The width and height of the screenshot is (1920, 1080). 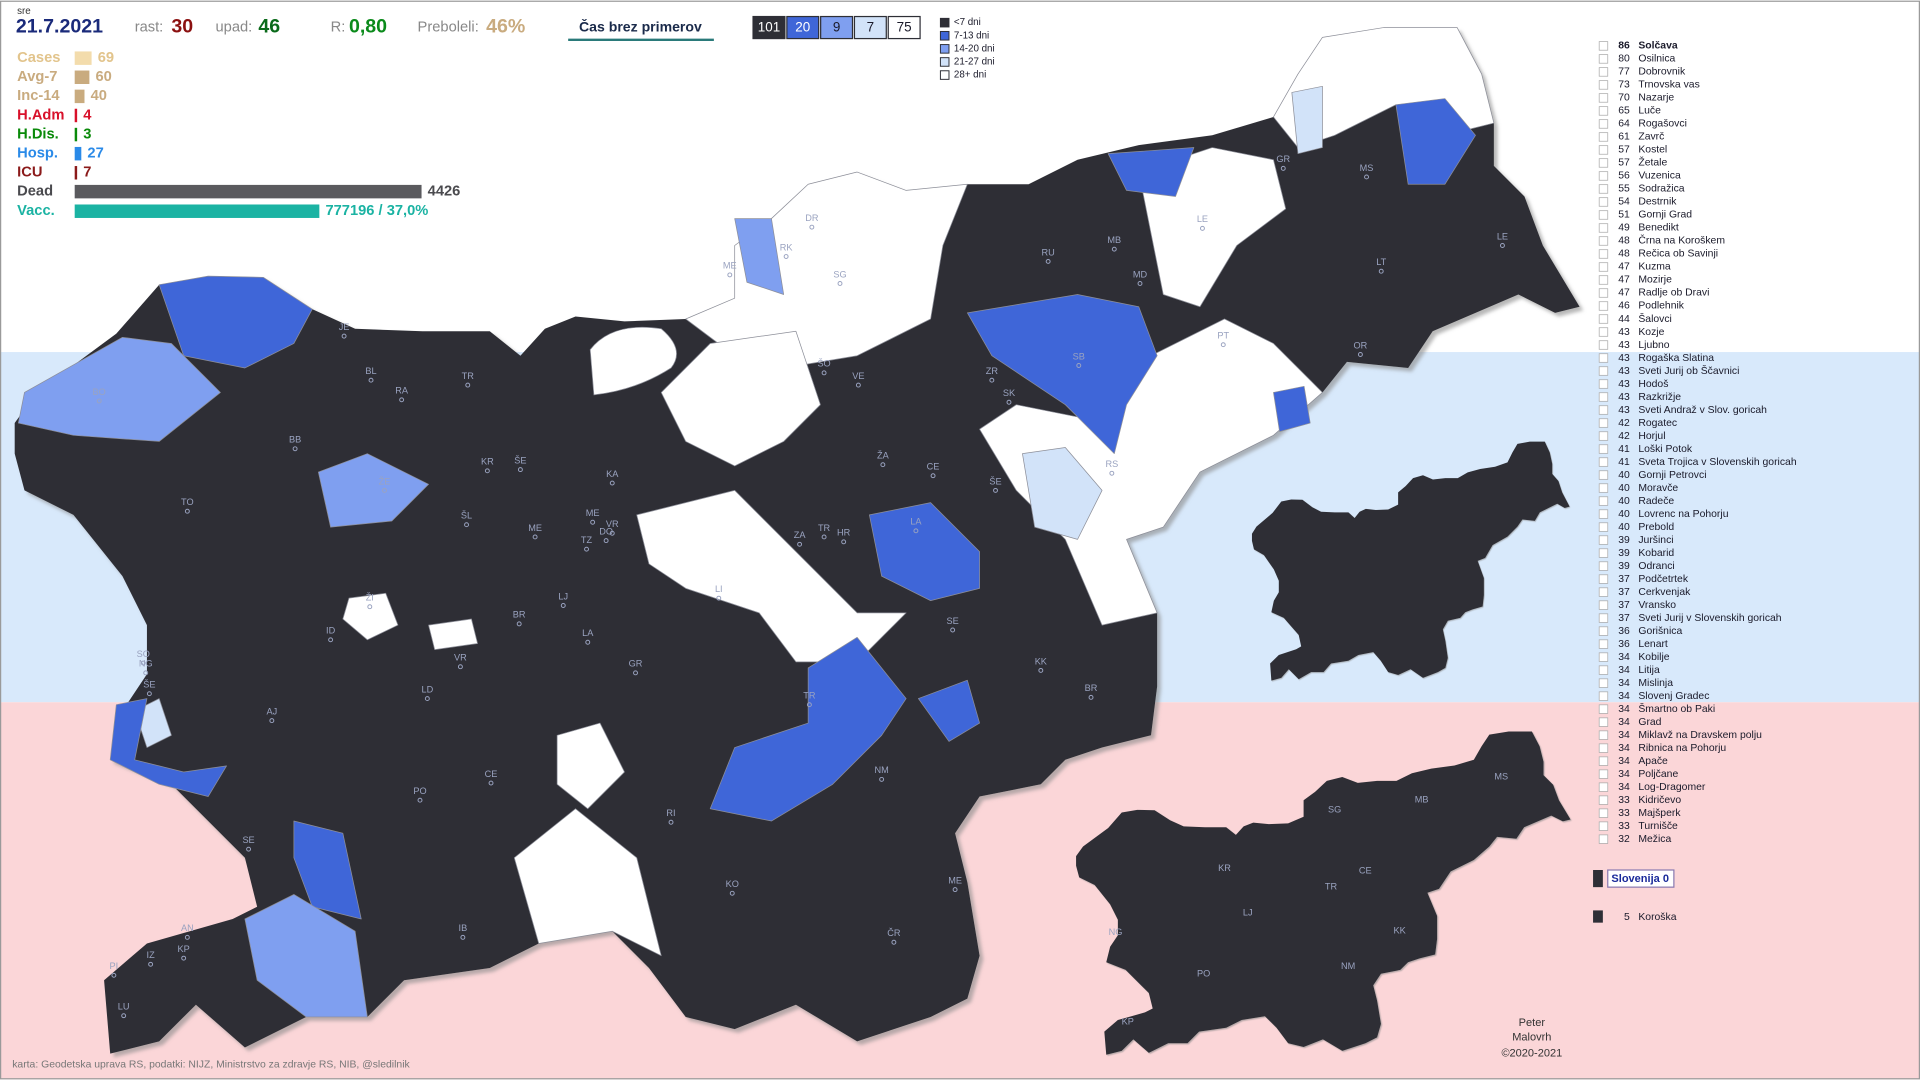 What do you see at coordinates (444, 192) in the screenshot?
I see `stat-value: 4426` at bounding box center [444, 192].